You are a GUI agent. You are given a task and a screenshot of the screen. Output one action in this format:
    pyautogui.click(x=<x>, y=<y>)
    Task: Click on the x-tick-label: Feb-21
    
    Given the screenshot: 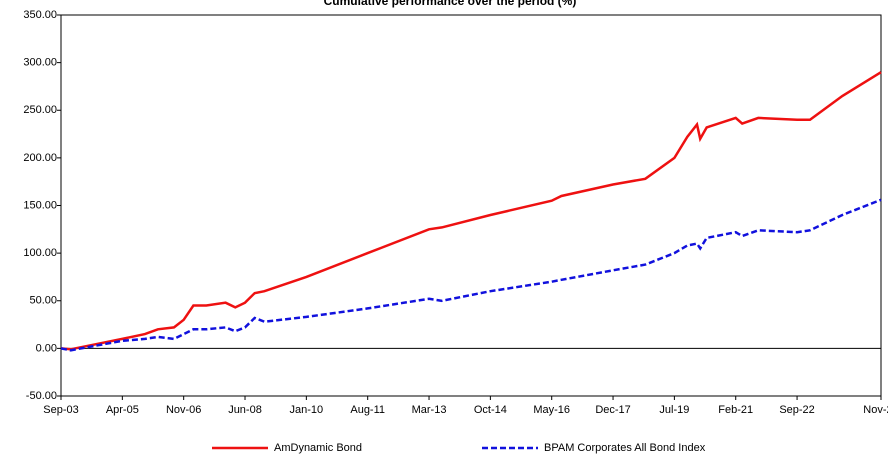 What is the action you would take?
    pyautogui.click(x=735, y=410)
    